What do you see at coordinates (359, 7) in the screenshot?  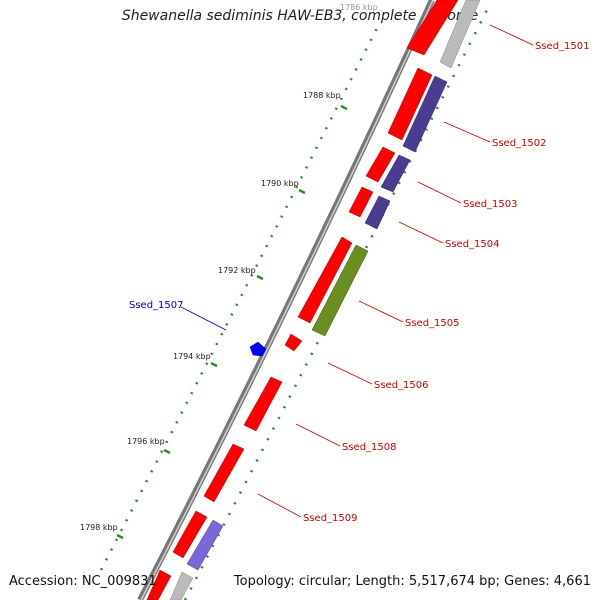 I see `tick-label-1786: 1786 kbp` at bounding box center [359, 7].